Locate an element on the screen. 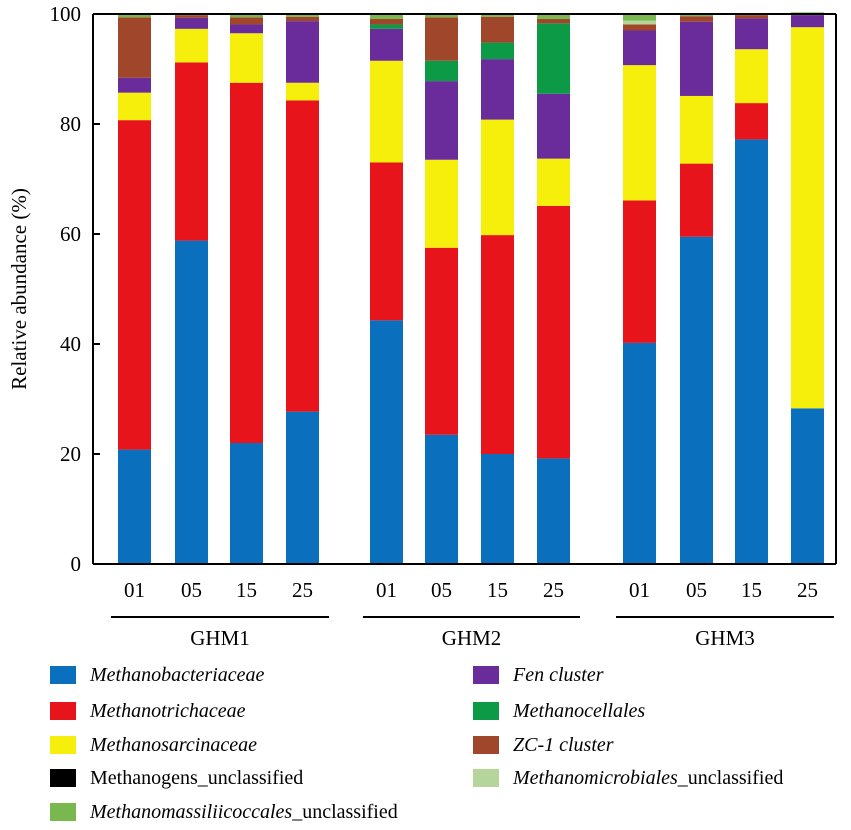 The height and width of the screenshot is (830, 851). group-label: GHM2 is located at coordinates (472, 638).